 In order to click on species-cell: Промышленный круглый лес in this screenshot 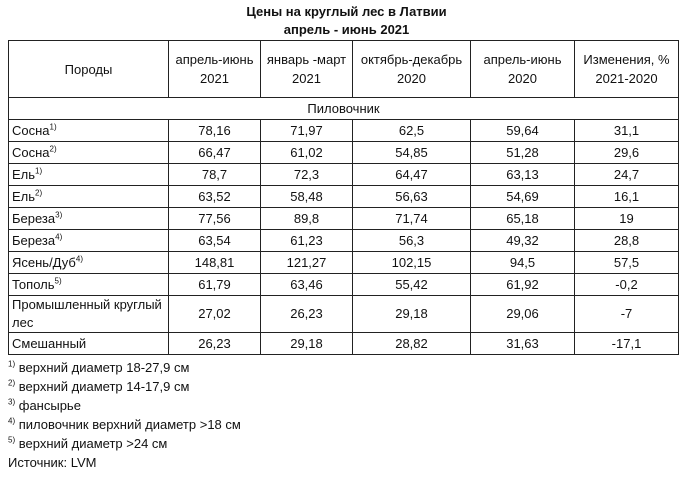, I will do `click(88, 314)`.